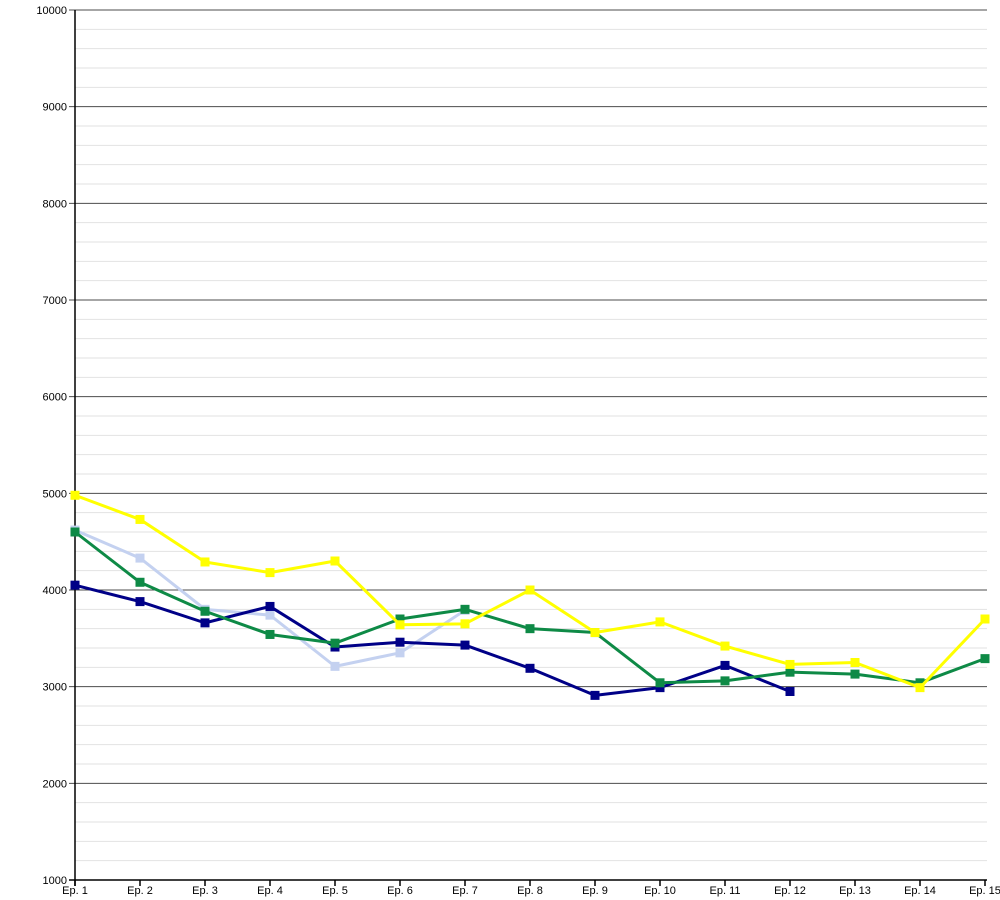  Describe the element at coordinates (725, 891) in the screenshot. I see `x-tick-label: Ep. 11` at that location.